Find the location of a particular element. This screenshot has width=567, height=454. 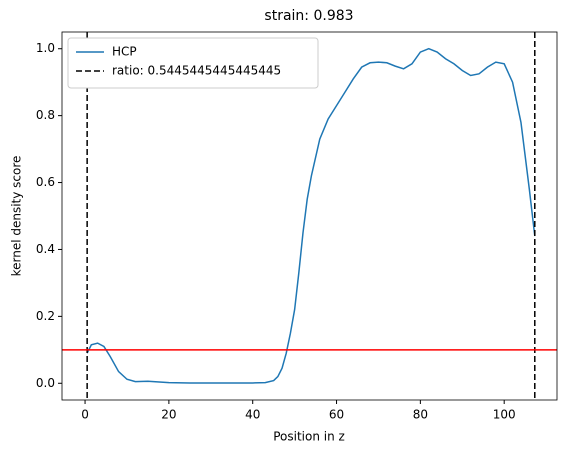

x-tick-label: 0 is located at coordinates (85, 415).